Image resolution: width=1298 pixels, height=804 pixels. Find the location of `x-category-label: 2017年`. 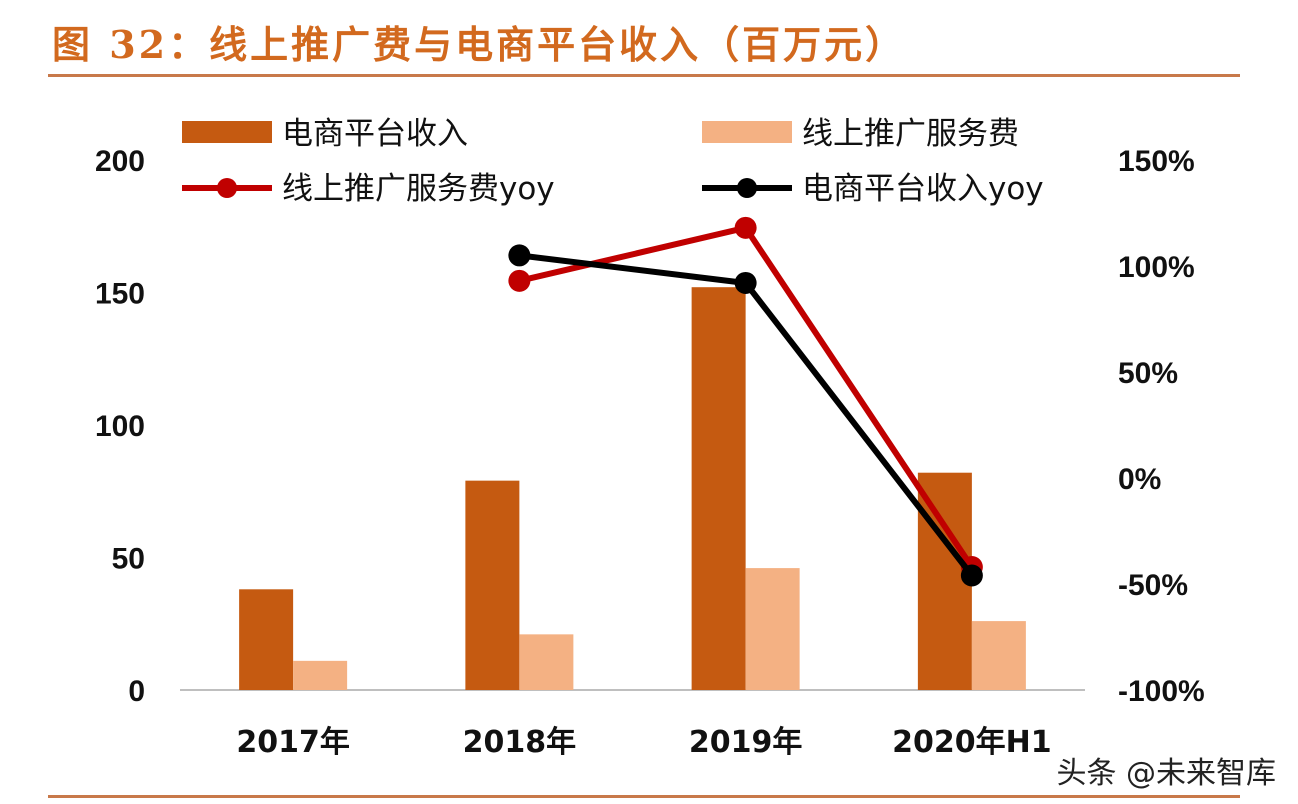

x-category-label: 2017年 is located at coordinates (293, 742).